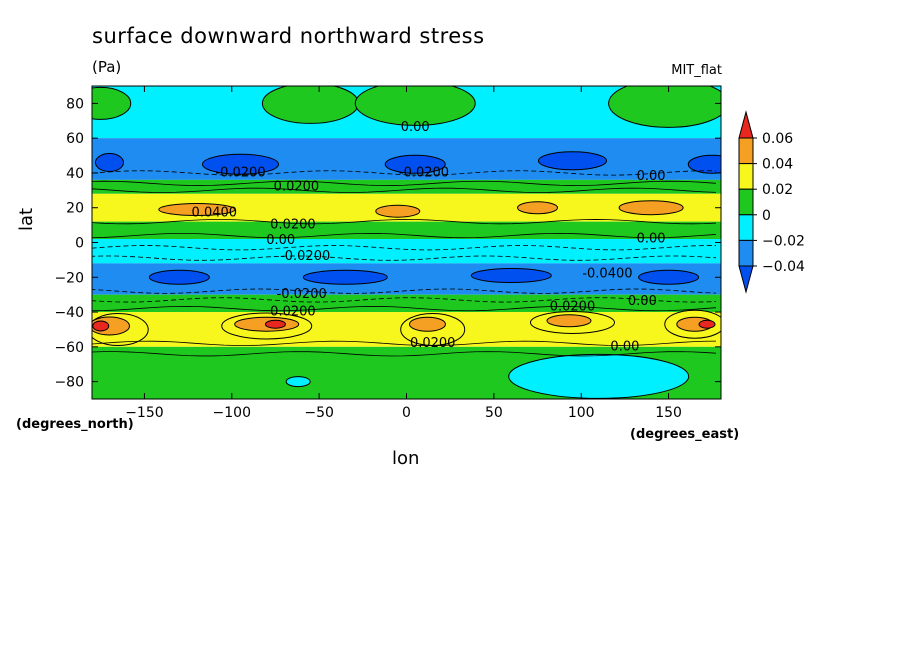  Describe the element at coordinates (288, 36) in the screenshot. I see `chart-title: surface downward northward stress` at that location.